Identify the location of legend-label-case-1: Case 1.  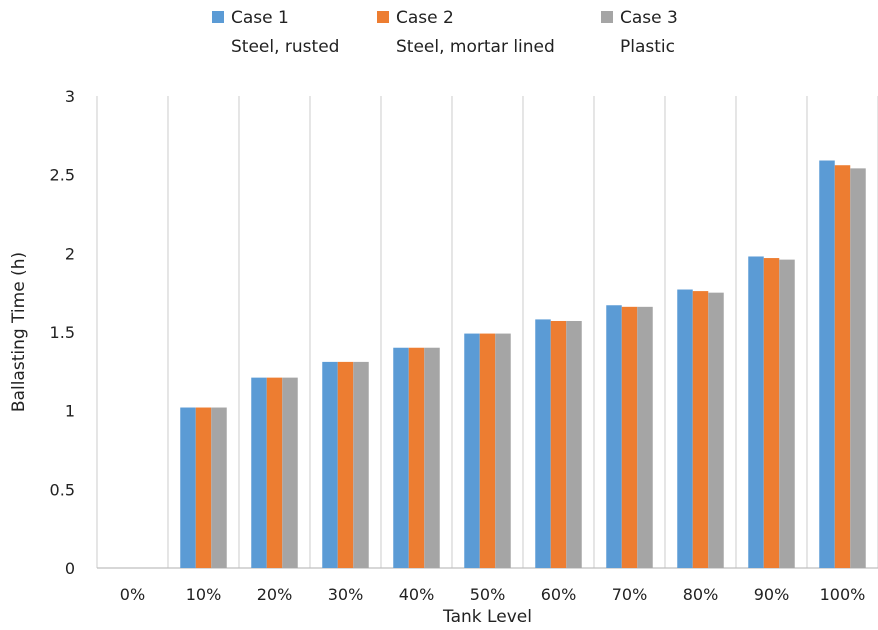
(260, 18).